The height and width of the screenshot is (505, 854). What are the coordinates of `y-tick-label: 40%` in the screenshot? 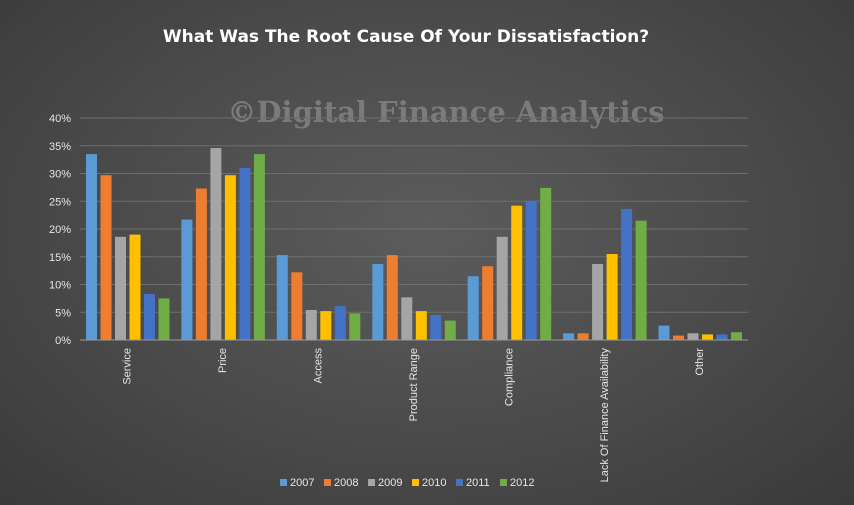 It's located at (60, 119).